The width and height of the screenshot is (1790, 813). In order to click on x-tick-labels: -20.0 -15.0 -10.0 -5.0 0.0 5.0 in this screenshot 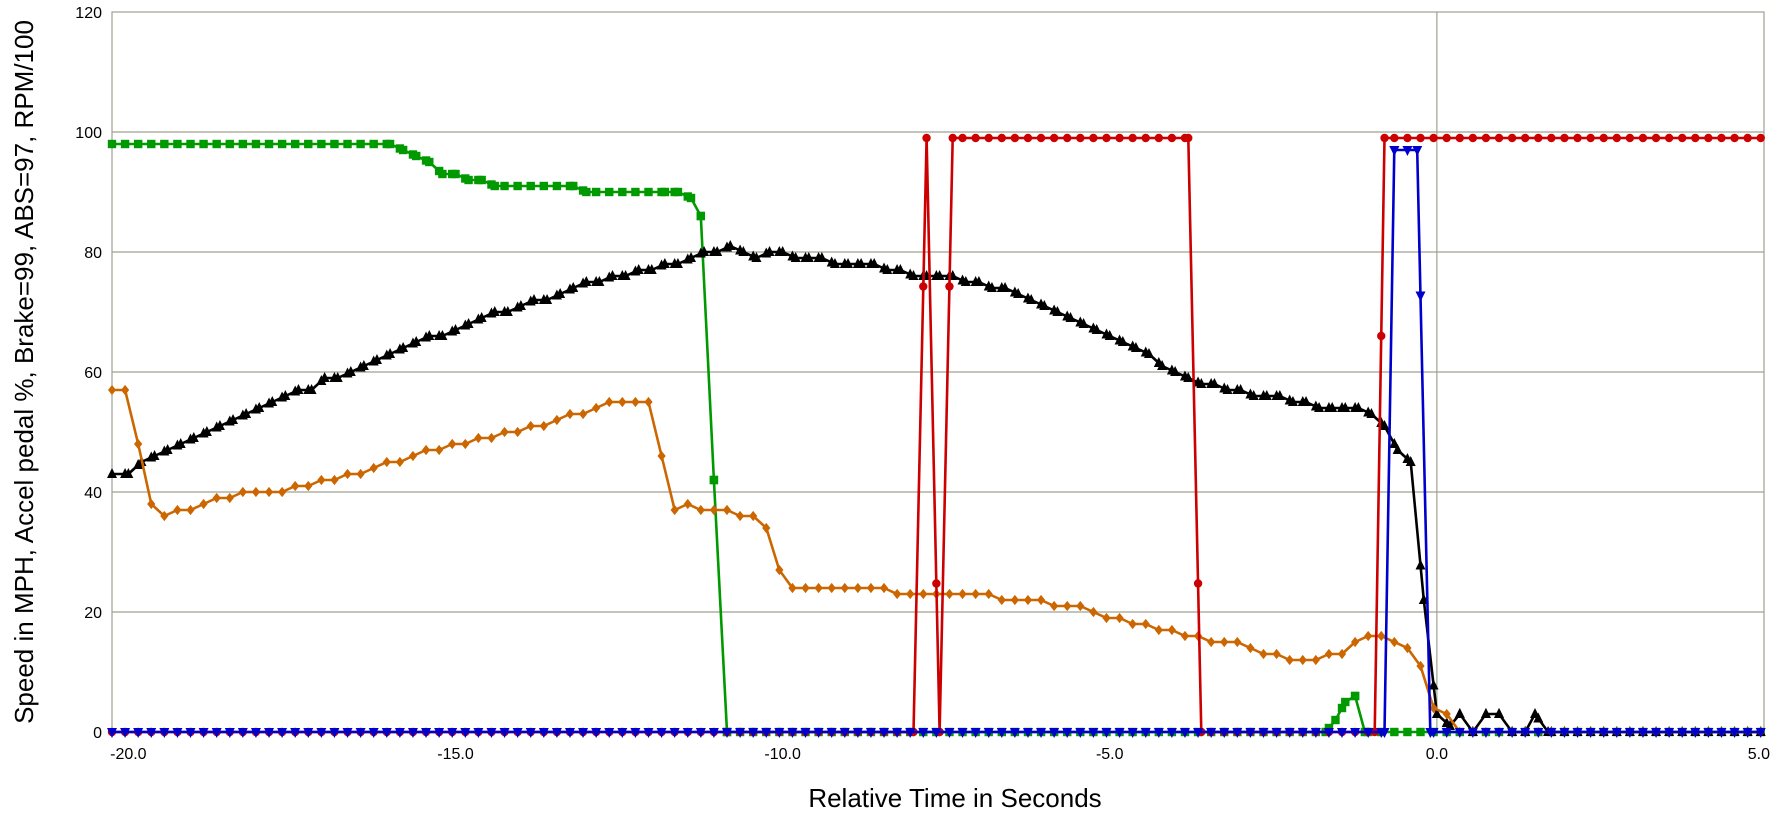, I will do `click(940, 754)`.